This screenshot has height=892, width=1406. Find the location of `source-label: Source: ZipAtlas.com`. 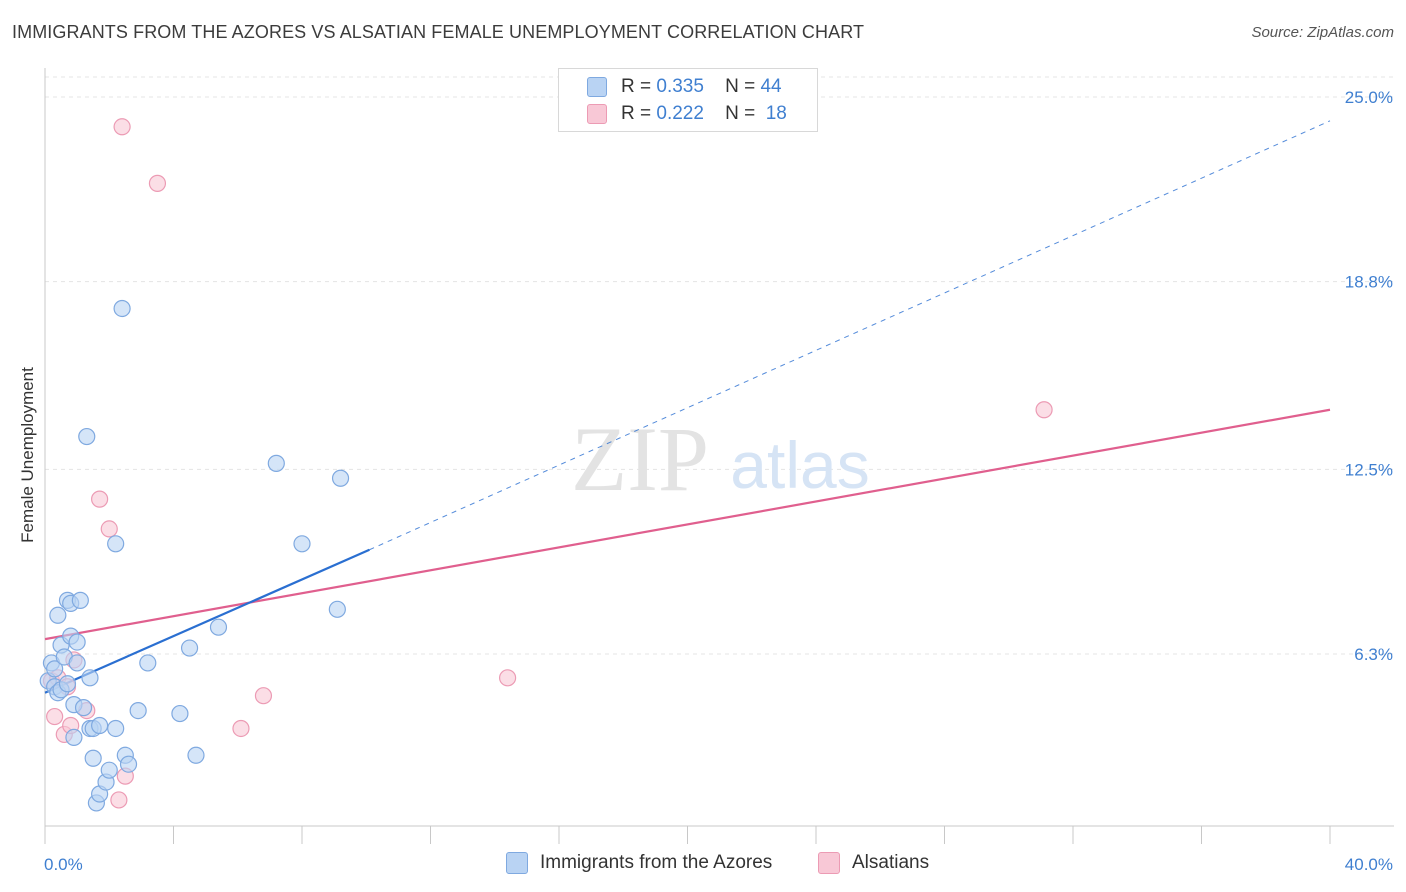

source-label: Source: ZipAtlas.com is located at coordinates (1322, 32).